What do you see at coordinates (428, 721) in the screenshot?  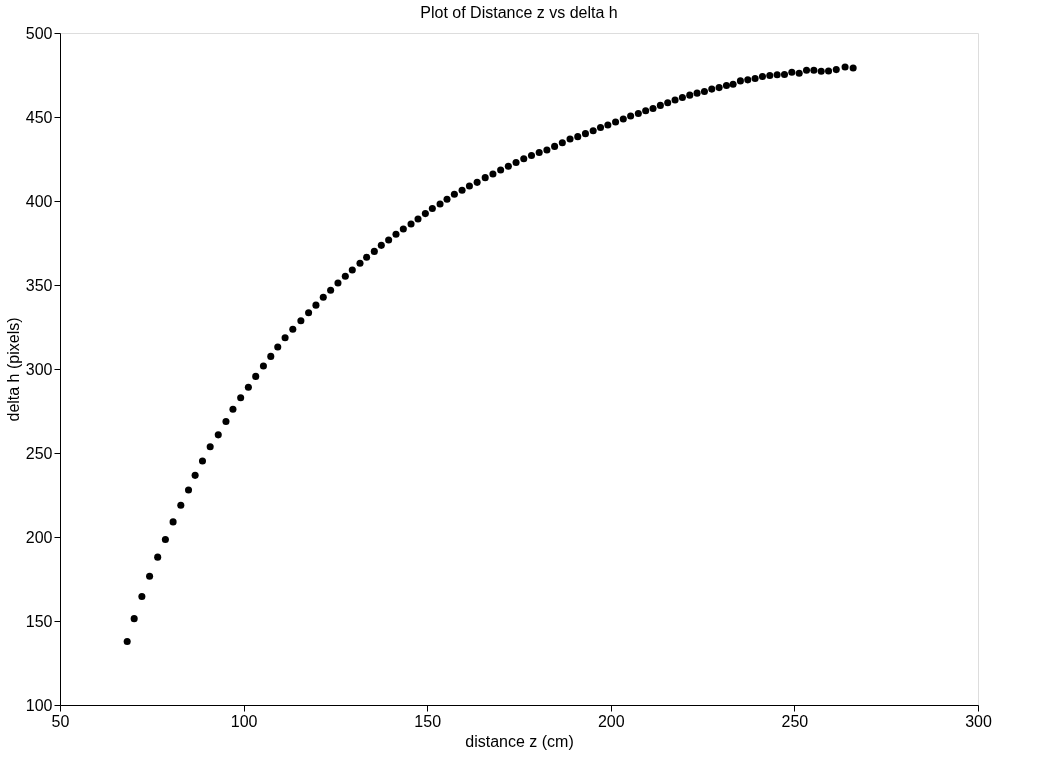 I see `x-tick-label: 150` at bounding box center [428, 721].